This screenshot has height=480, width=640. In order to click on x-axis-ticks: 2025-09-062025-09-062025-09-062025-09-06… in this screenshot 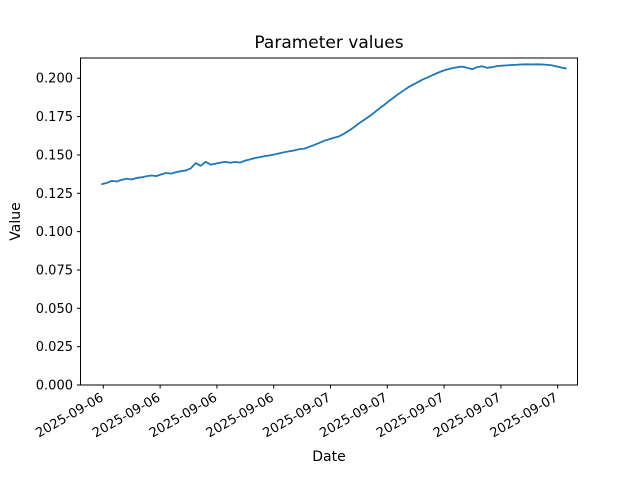, I will do `click(297, 413)`.